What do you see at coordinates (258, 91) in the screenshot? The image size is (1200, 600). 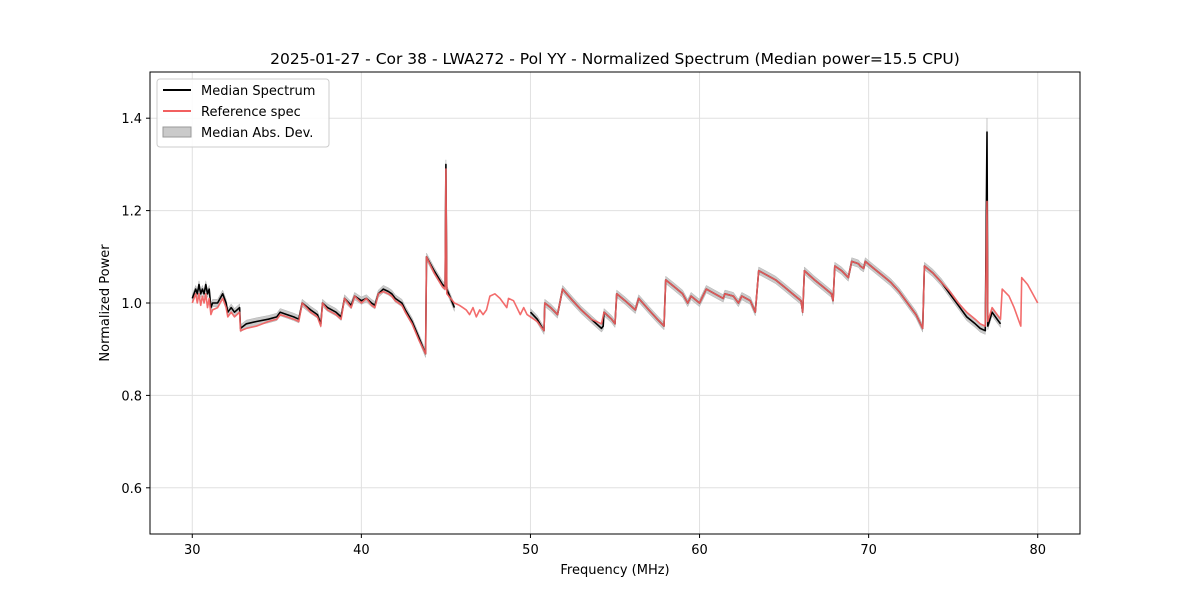 I see `legend-label-median: Median Spectrum` at bounding box center [258, 91].